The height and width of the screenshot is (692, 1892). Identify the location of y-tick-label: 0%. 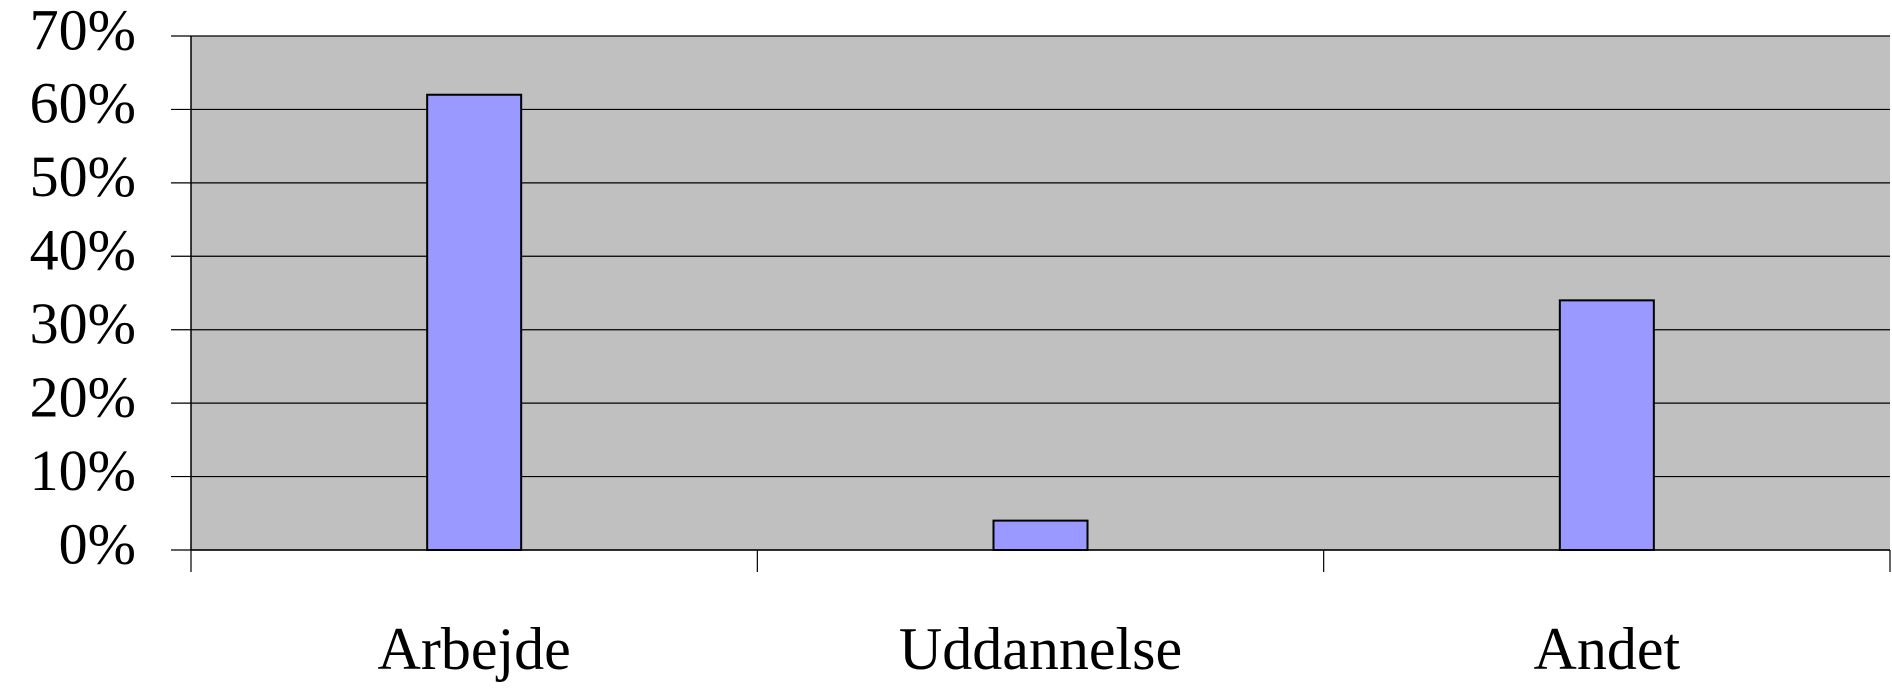
(97, 543).